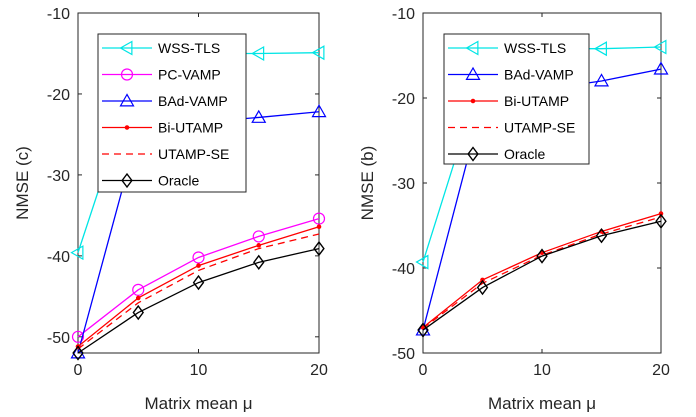 This screenshot has height=417, width=696. Describe the element at coordinates (22, 183) in the screenshot. I see `y-axis-label: NMSE (c)` at that location.